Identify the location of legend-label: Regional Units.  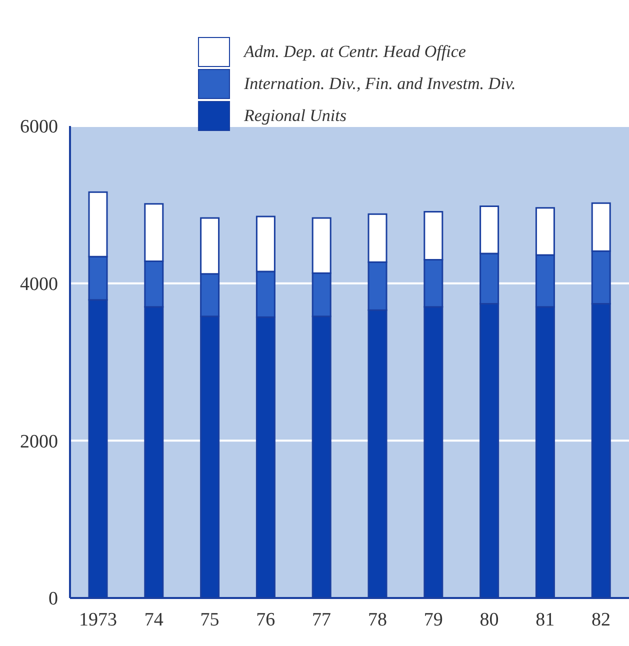
(295, 116).